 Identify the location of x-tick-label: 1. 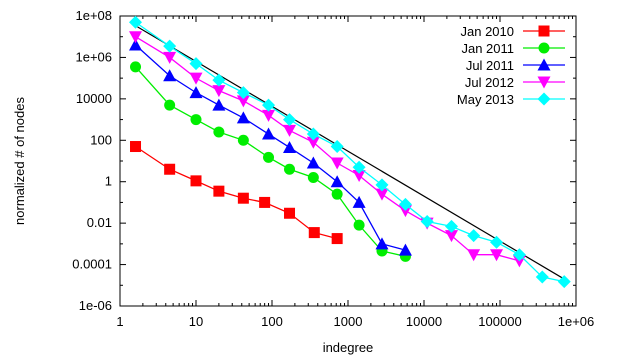
(119, 321).